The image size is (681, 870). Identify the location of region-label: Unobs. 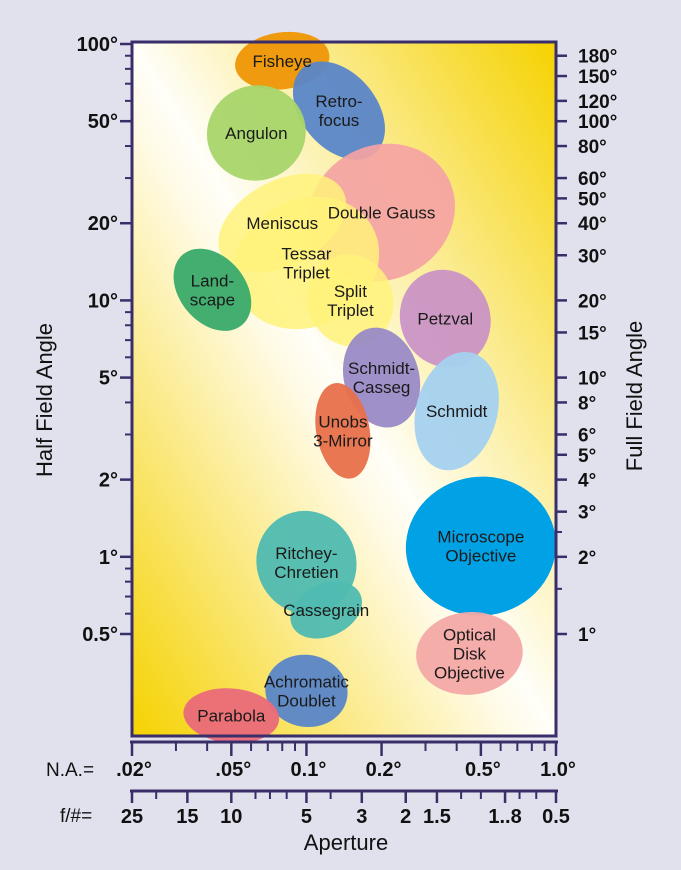
(342, 421).